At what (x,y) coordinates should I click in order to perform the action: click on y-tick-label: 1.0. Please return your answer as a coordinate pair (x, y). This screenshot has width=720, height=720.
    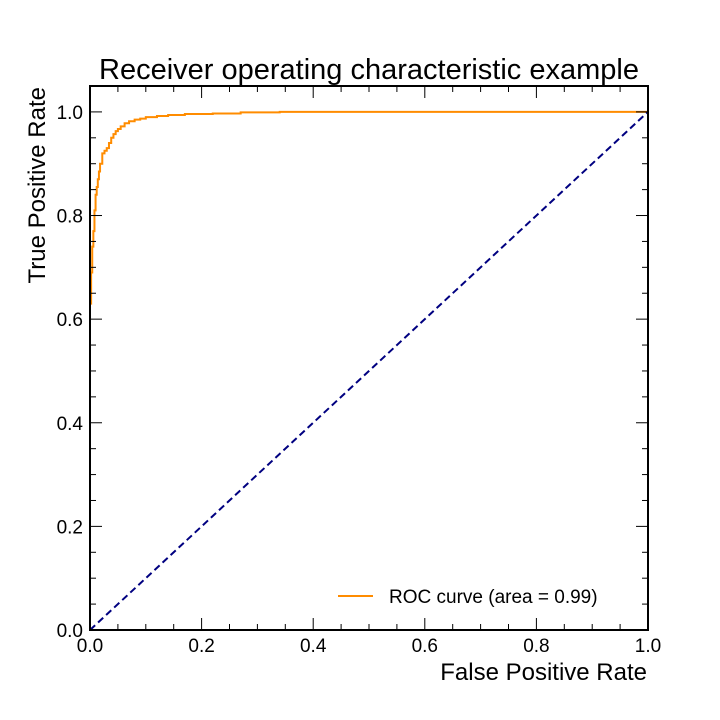
    Looking at the image, I should click on (70, 113).